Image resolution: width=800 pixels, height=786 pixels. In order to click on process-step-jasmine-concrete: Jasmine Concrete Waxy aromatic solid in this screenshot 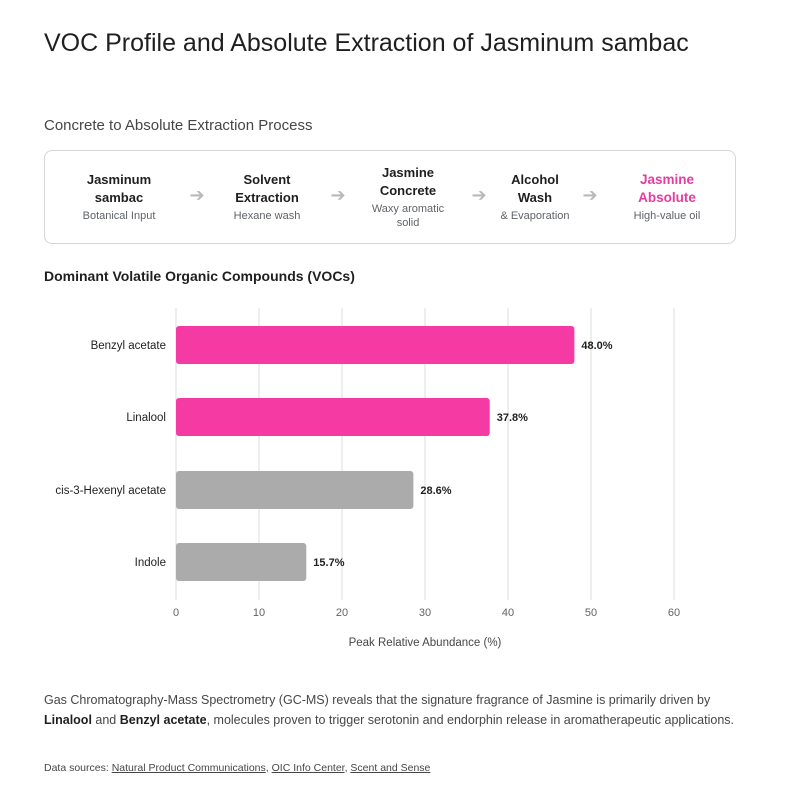, I will do `click(408, 197)`.